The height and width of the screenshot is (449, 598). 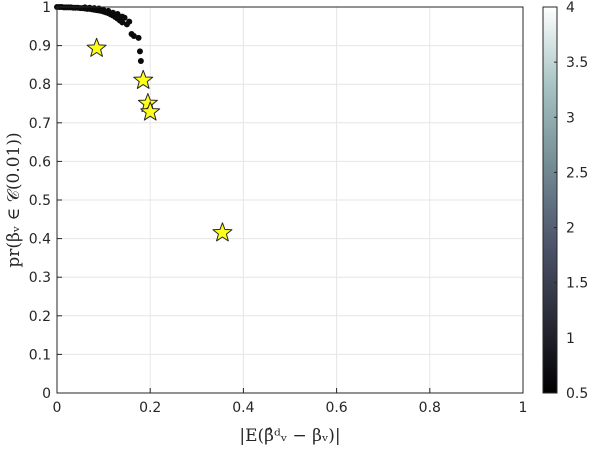 I want to click on y-axis-label: pr(βᵥ ∈ 𝒞(0.01)), so click(x=14, y=199).